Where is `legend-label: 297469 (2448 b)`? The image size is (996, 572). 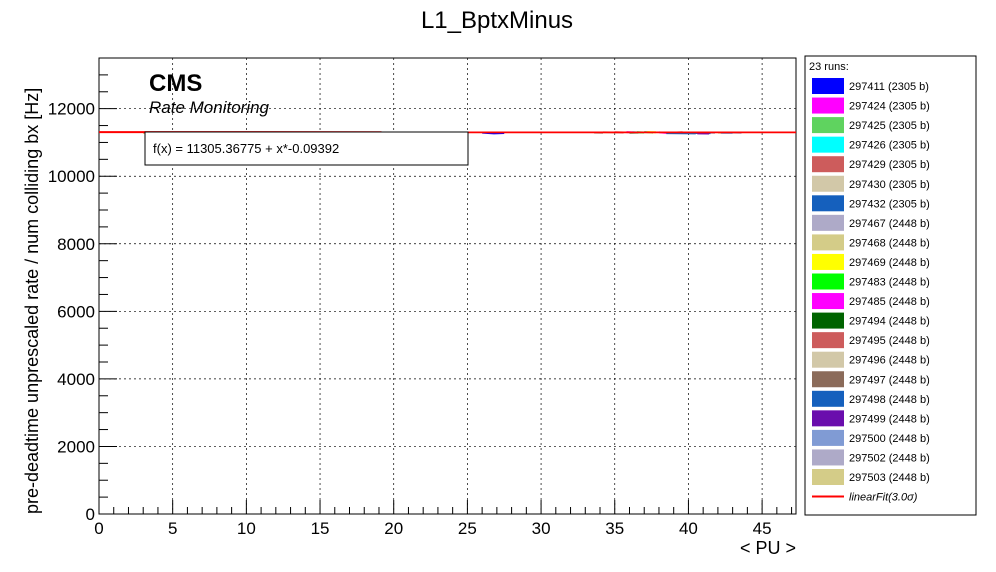 legend-label: 297469 (2448 b) is located at coordinates (889, 263).